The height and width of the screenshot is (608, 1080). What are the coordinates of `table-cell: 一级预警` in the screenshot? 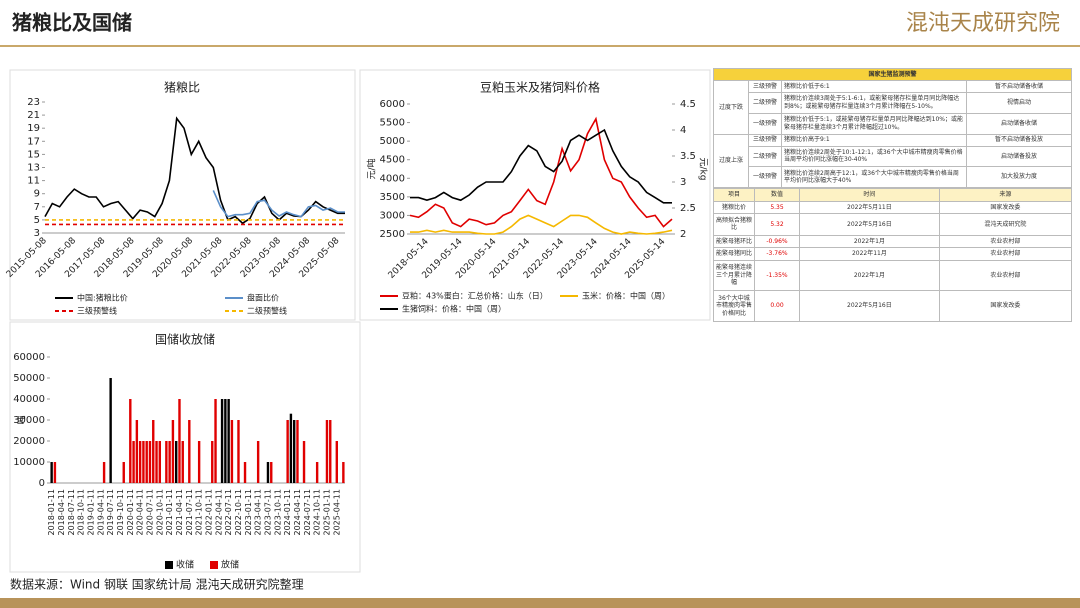 It's located at (765, 123).